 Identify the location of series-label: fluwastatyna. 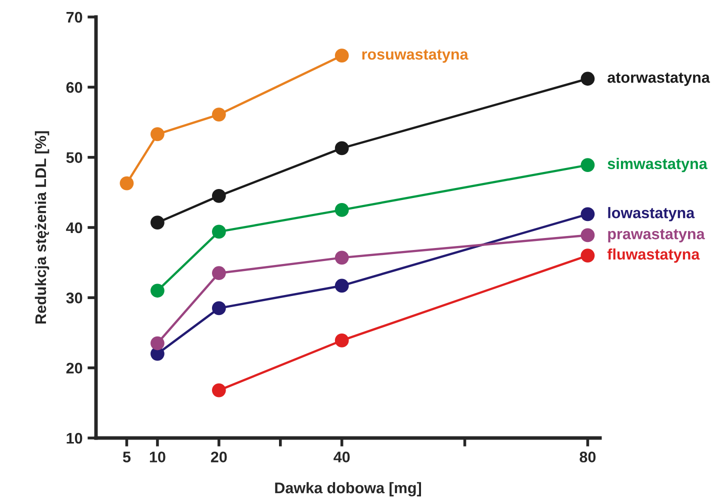
(653, 255).